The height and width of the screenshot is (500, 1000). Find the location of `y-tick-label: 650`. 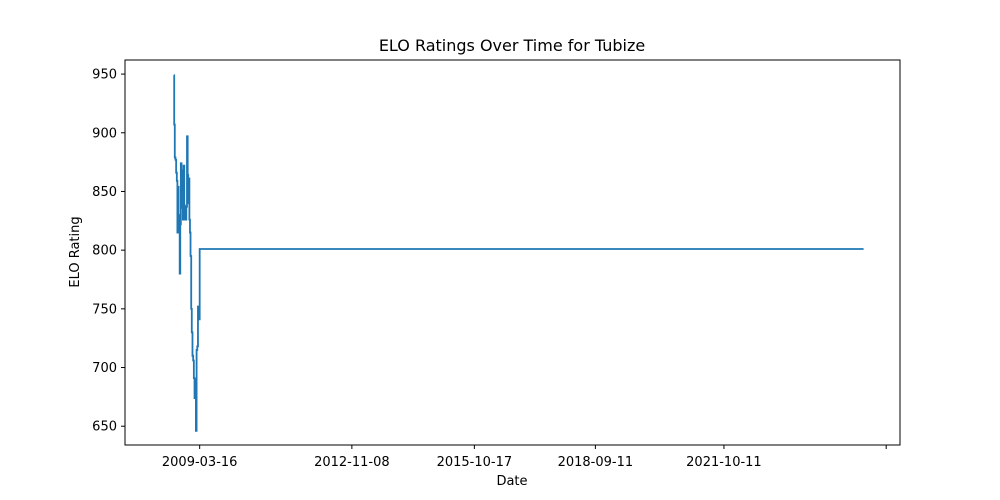

y-tick-label: 650 is located at coordinates (104, 427).